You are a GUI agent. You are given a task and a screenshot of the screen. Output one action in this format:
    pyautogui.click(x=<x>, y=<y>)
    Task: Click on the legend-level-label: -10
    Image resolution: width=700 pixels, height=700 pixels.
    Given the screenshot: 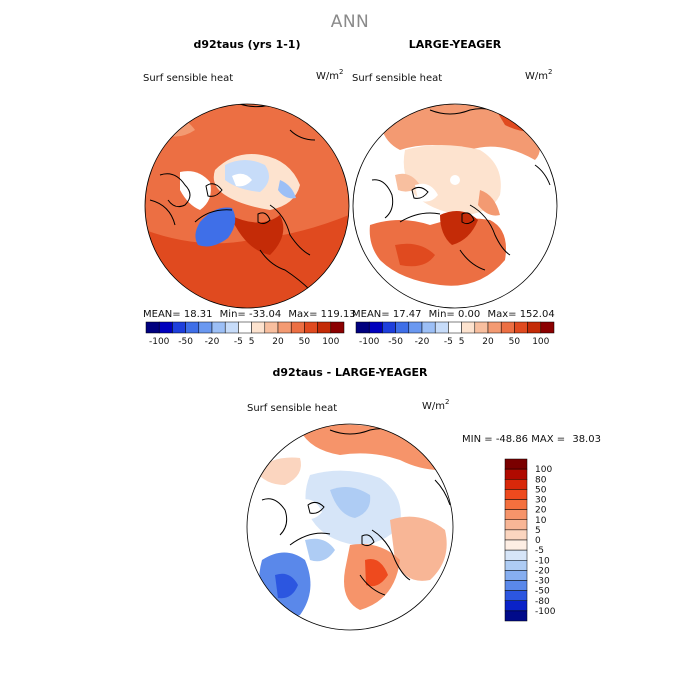 What is the action you would take?
    pyautogui.click(x=542, y=561)
    